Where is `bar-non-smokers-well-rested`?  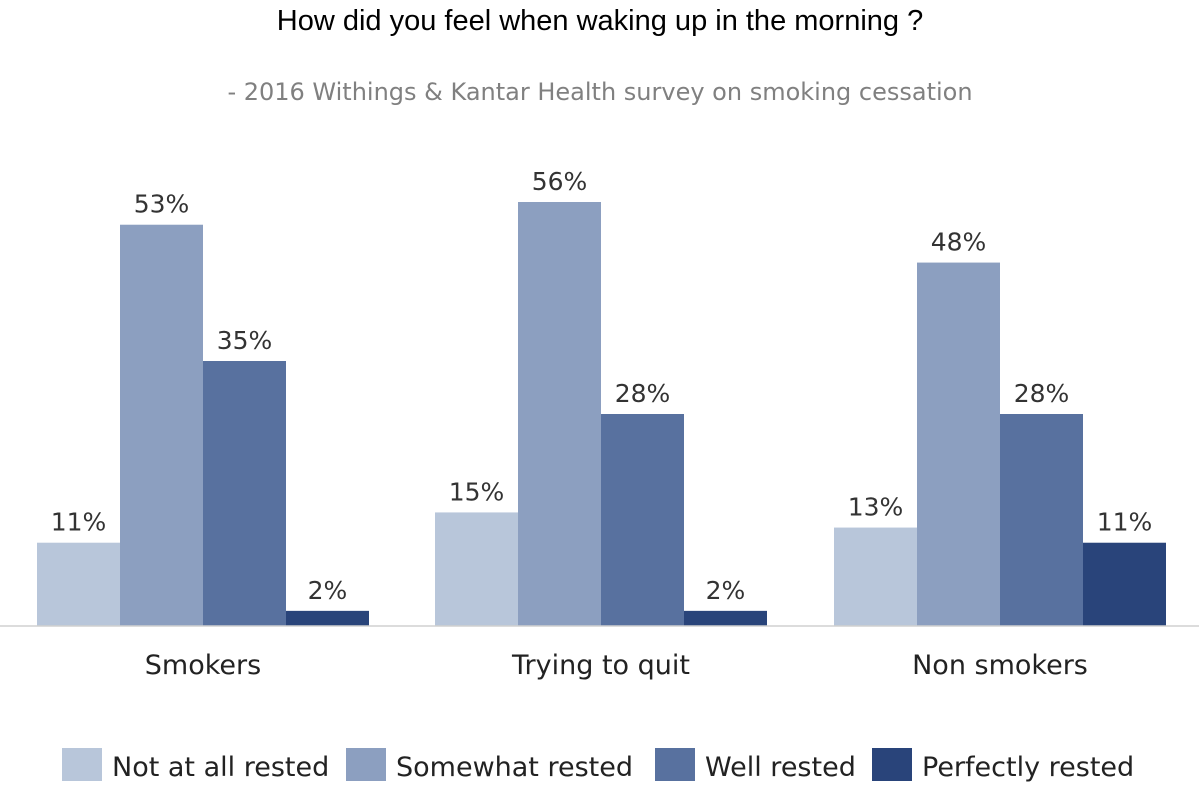
bar-non-smokers-well-rested is located at coordinates (1041, 520).